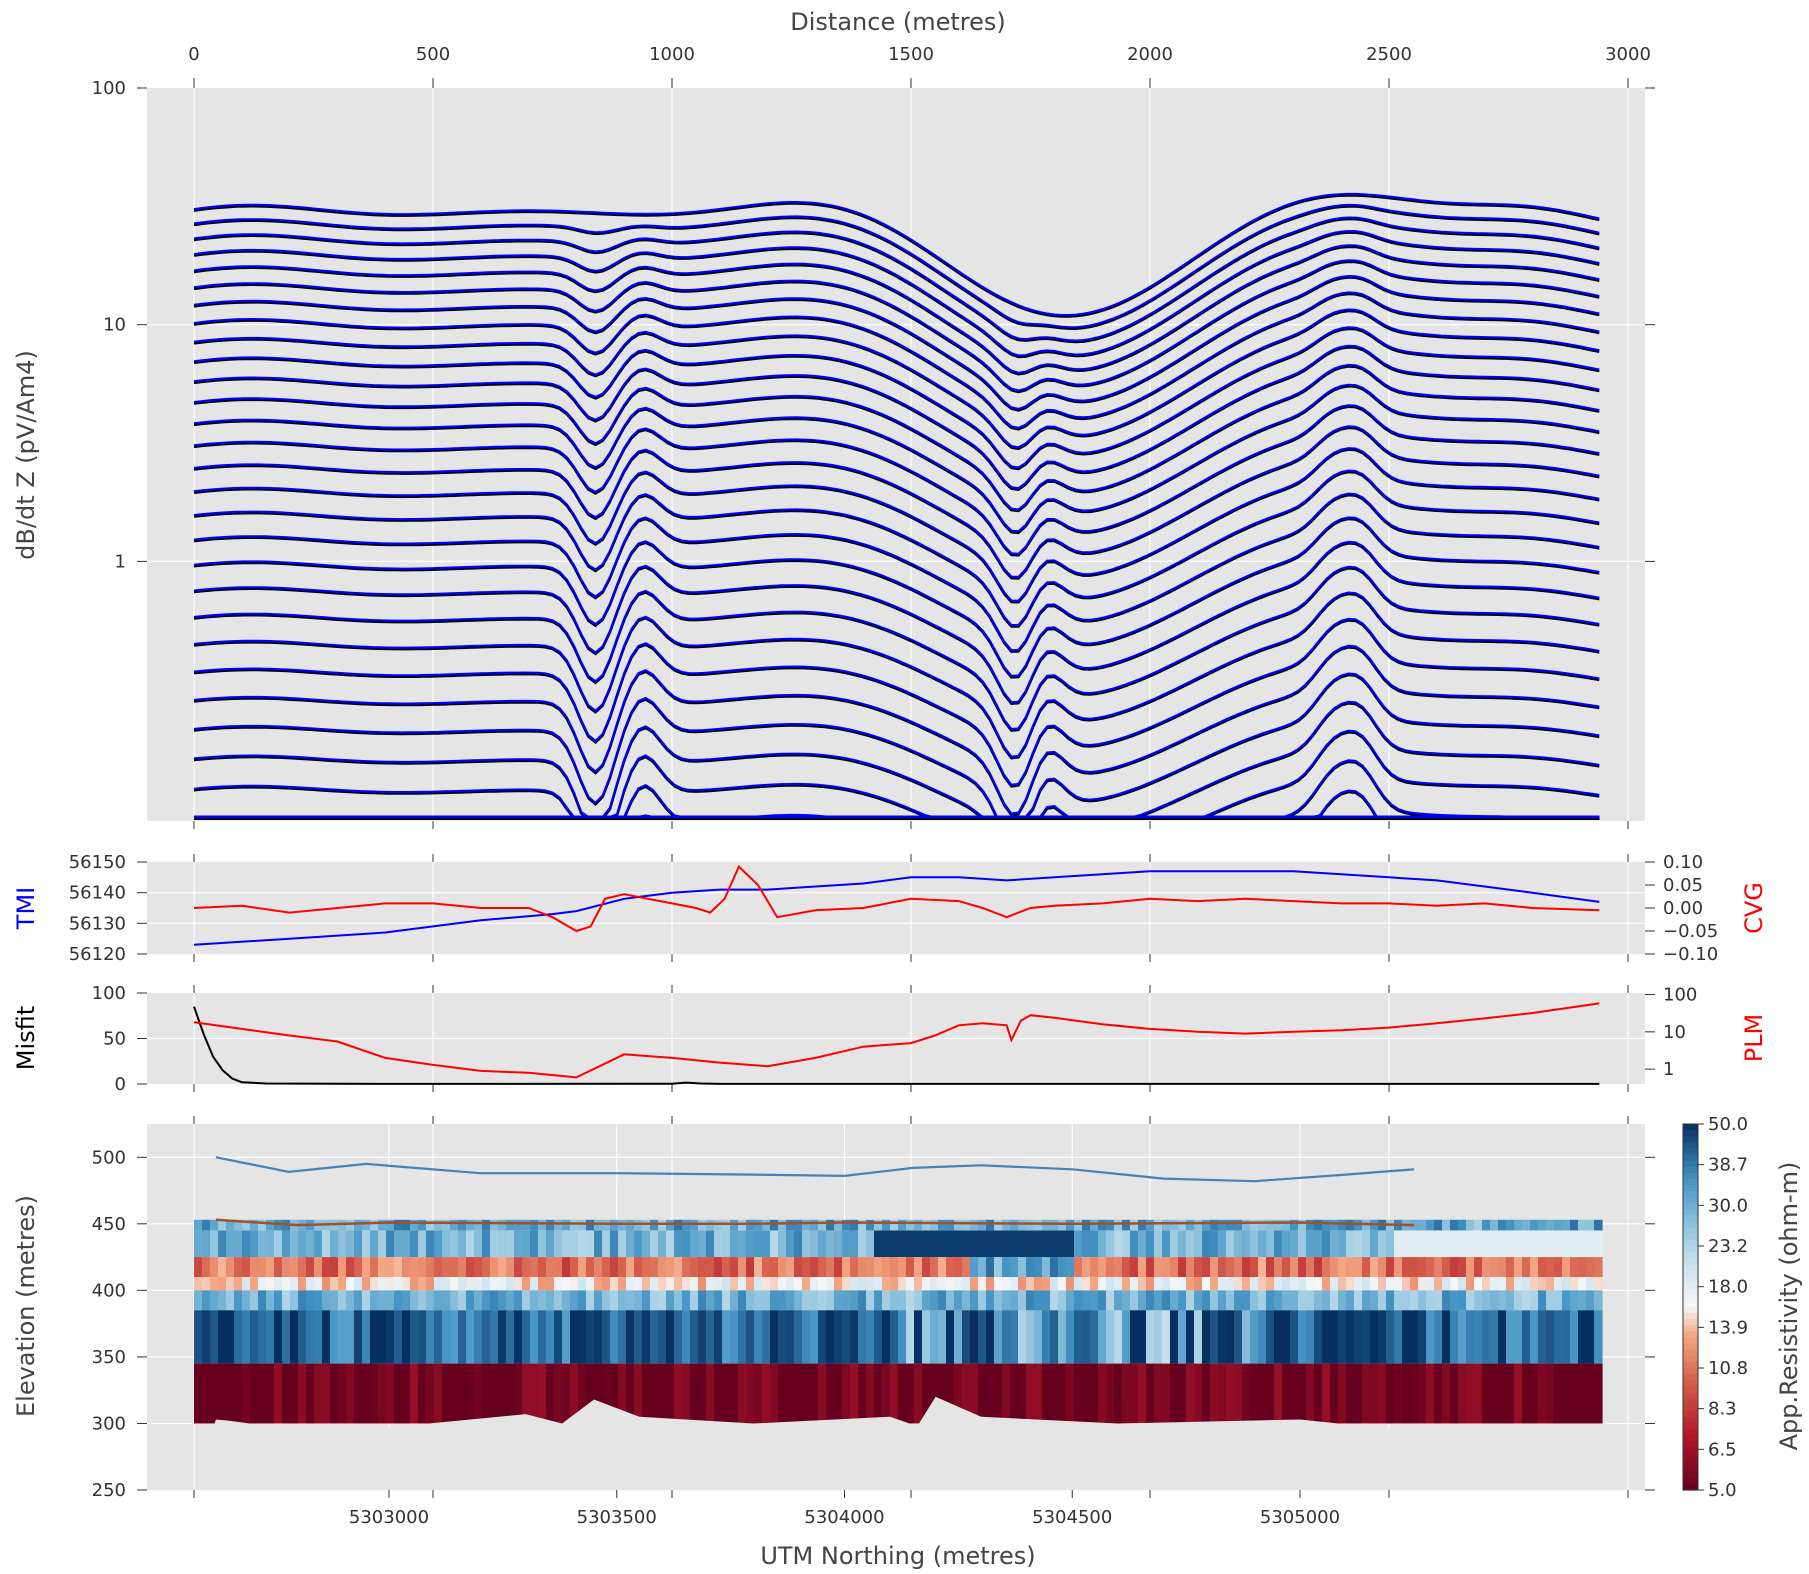 This screenshot has height=1574, width=1809. Describe the element at coordinates (919, 66) in the screenshot. I see `top-axis-ticks: 0 500 1000 1500 2000 2500 3000` at that location.